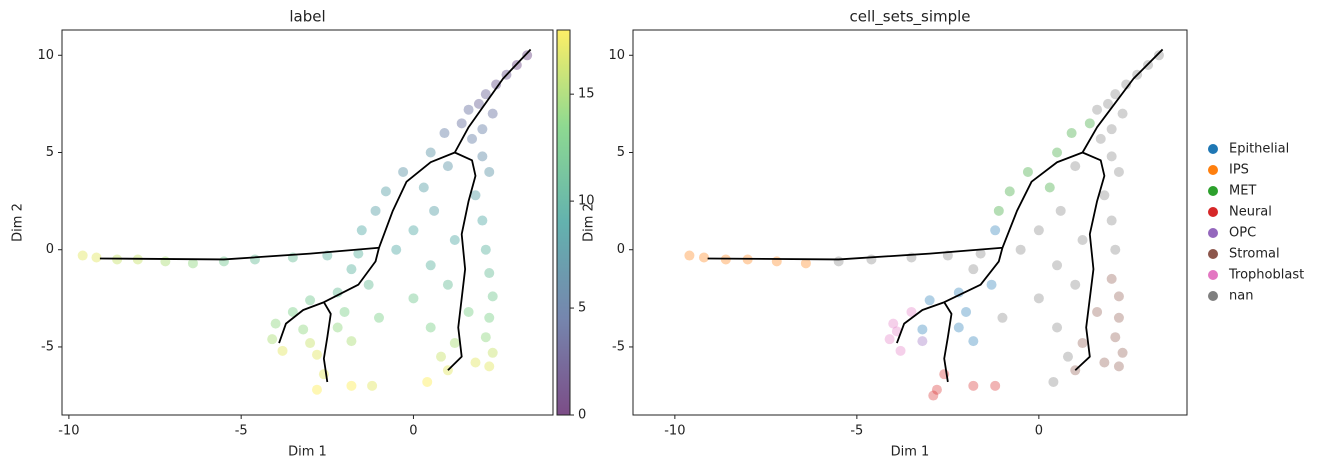  Describe the element at coordinates (589, 222) in the screenshot. I see `y-axis-label: Dim 2` at that location.